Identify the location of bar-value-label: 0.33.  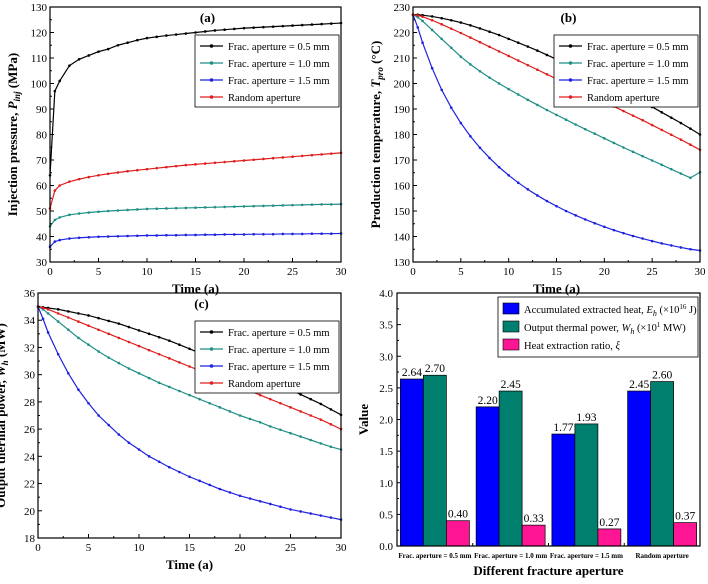
(534, 519).